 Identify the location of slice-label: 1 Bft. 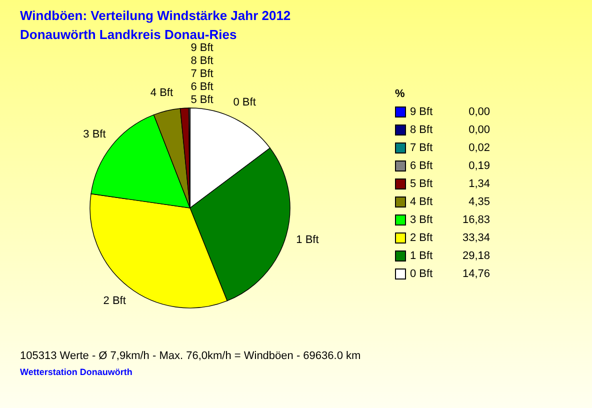
(307, 240).